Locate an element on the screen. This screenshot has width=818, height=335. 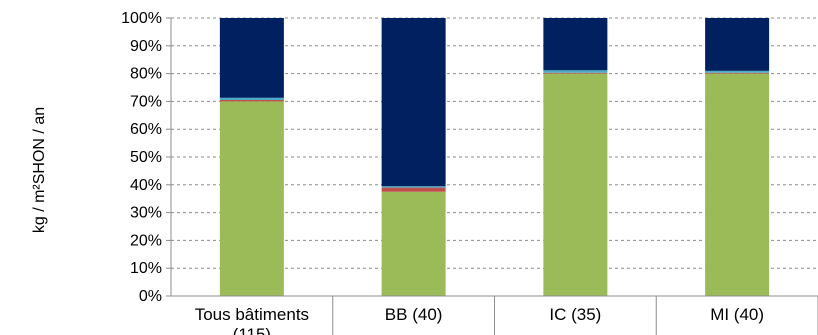
y-tick-label: 50% is located at coordinates (146, 157).